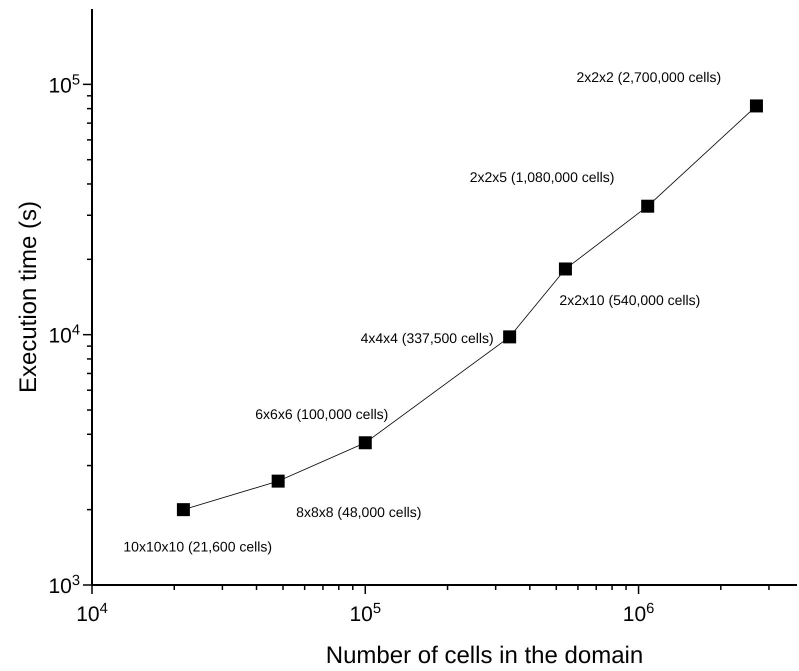  I want to click on annotation: 6x6x6 (100,000 cells), so click(321, 414).